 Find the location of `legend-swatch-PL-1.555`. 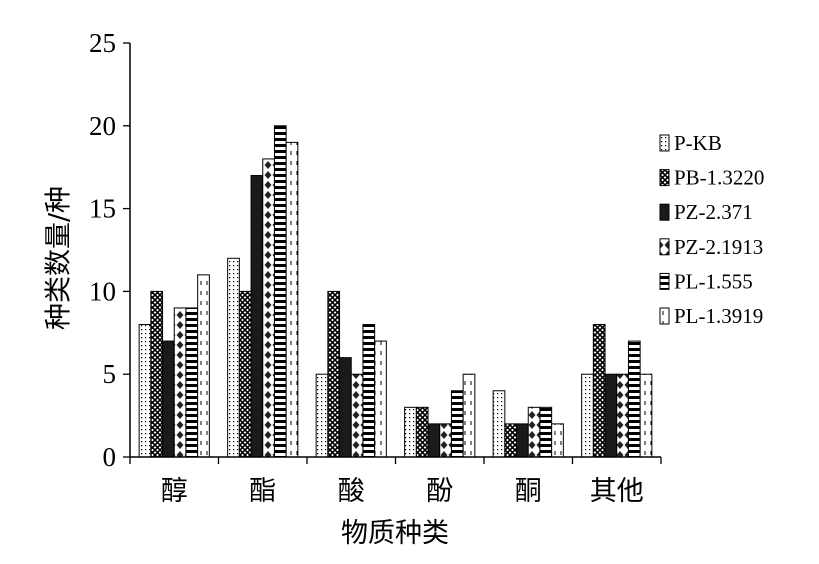

legend-swatch-PL-1.555 is located at coordinates (664, 281).